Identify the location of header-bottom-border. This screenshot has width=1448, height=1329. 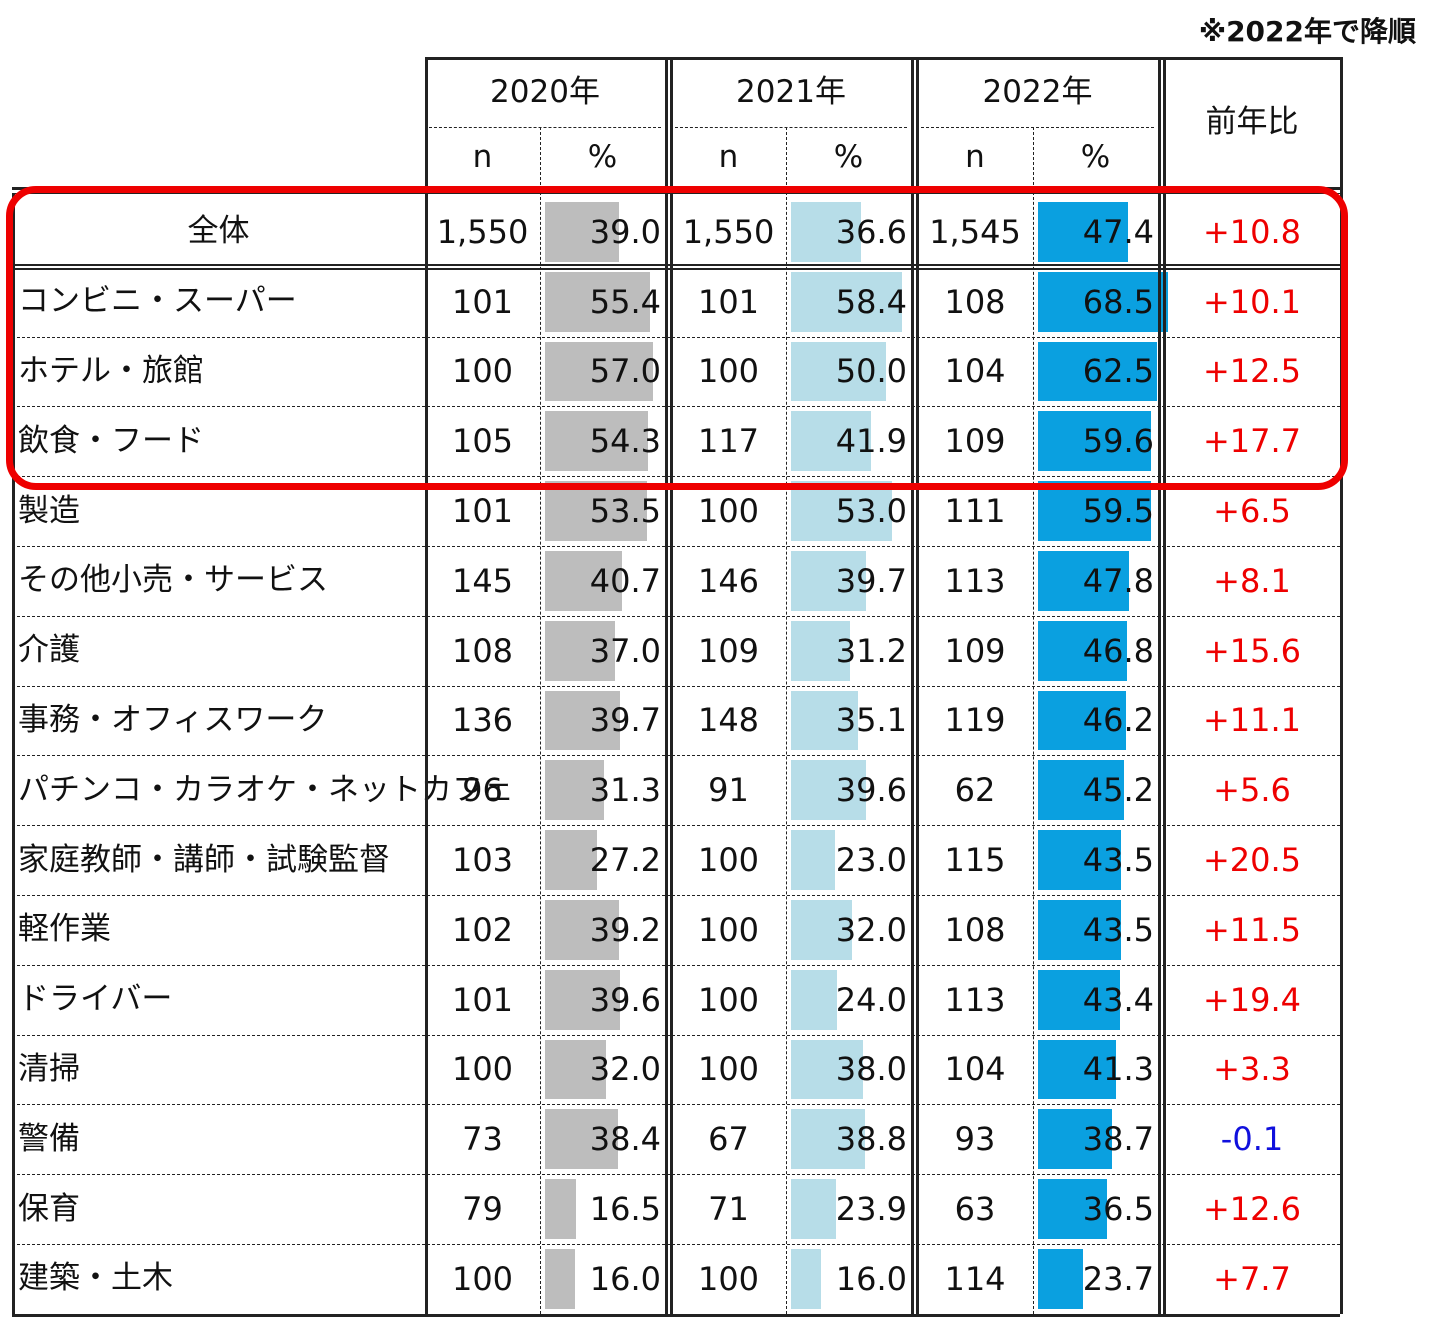
(676, 188).